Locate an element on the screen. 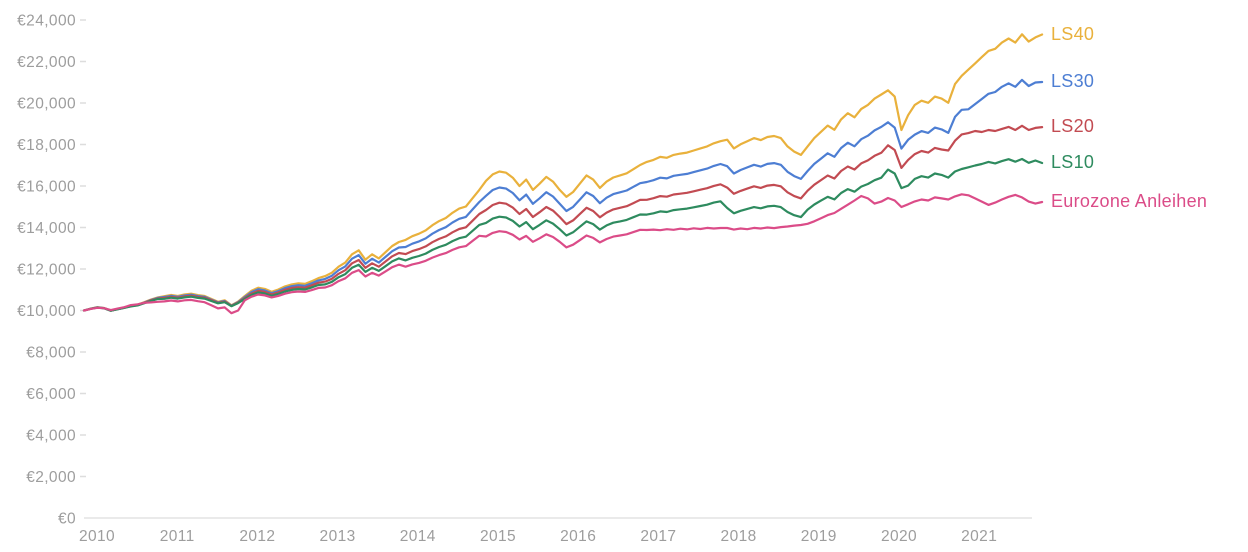  x-axis-label: 2011 is located at coordinates (177, 536).